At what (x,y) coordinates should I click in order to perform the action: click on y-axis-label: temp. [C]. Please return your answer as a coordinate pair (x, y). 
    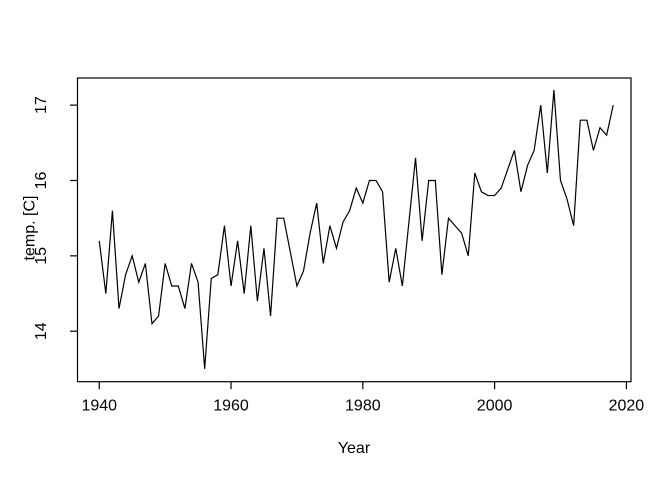
    Looking at the image, I should click on (30, 228).